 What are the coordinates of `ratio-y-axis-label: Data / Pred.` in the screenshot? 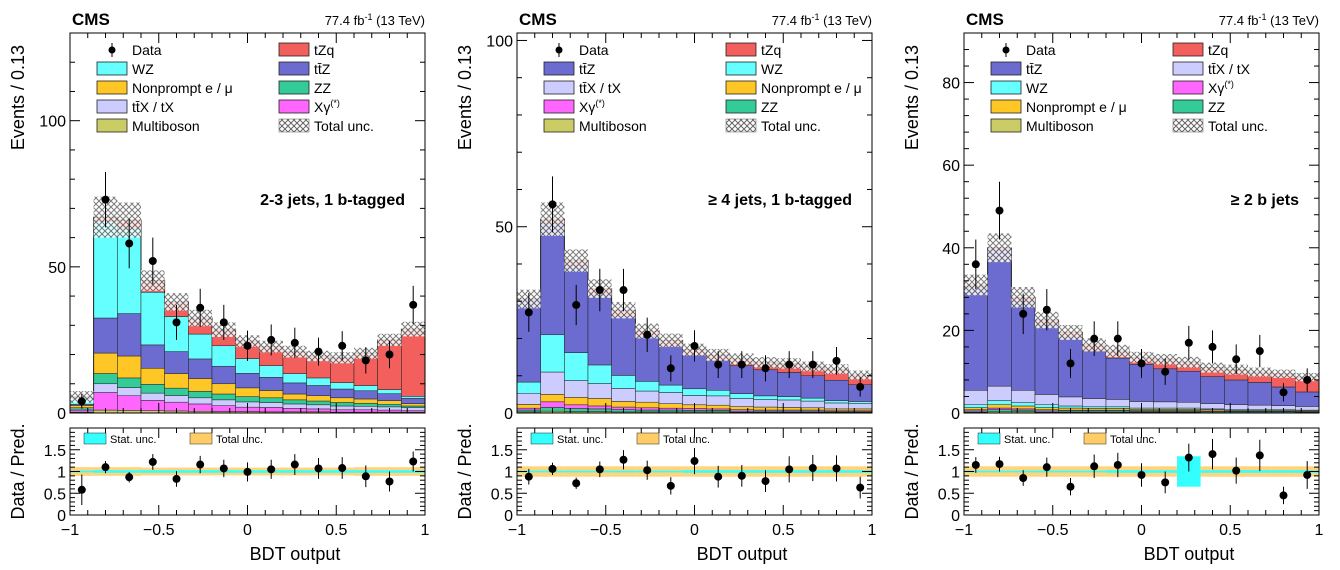 It's located at (18, 471).